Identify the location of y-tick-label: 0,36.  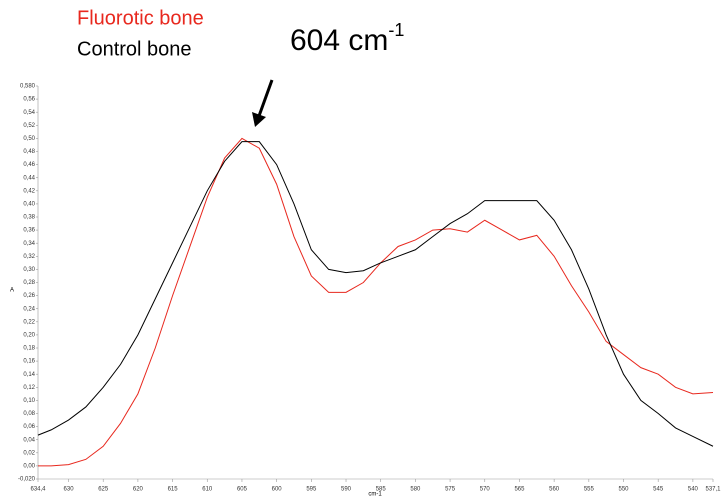
(29, 231).